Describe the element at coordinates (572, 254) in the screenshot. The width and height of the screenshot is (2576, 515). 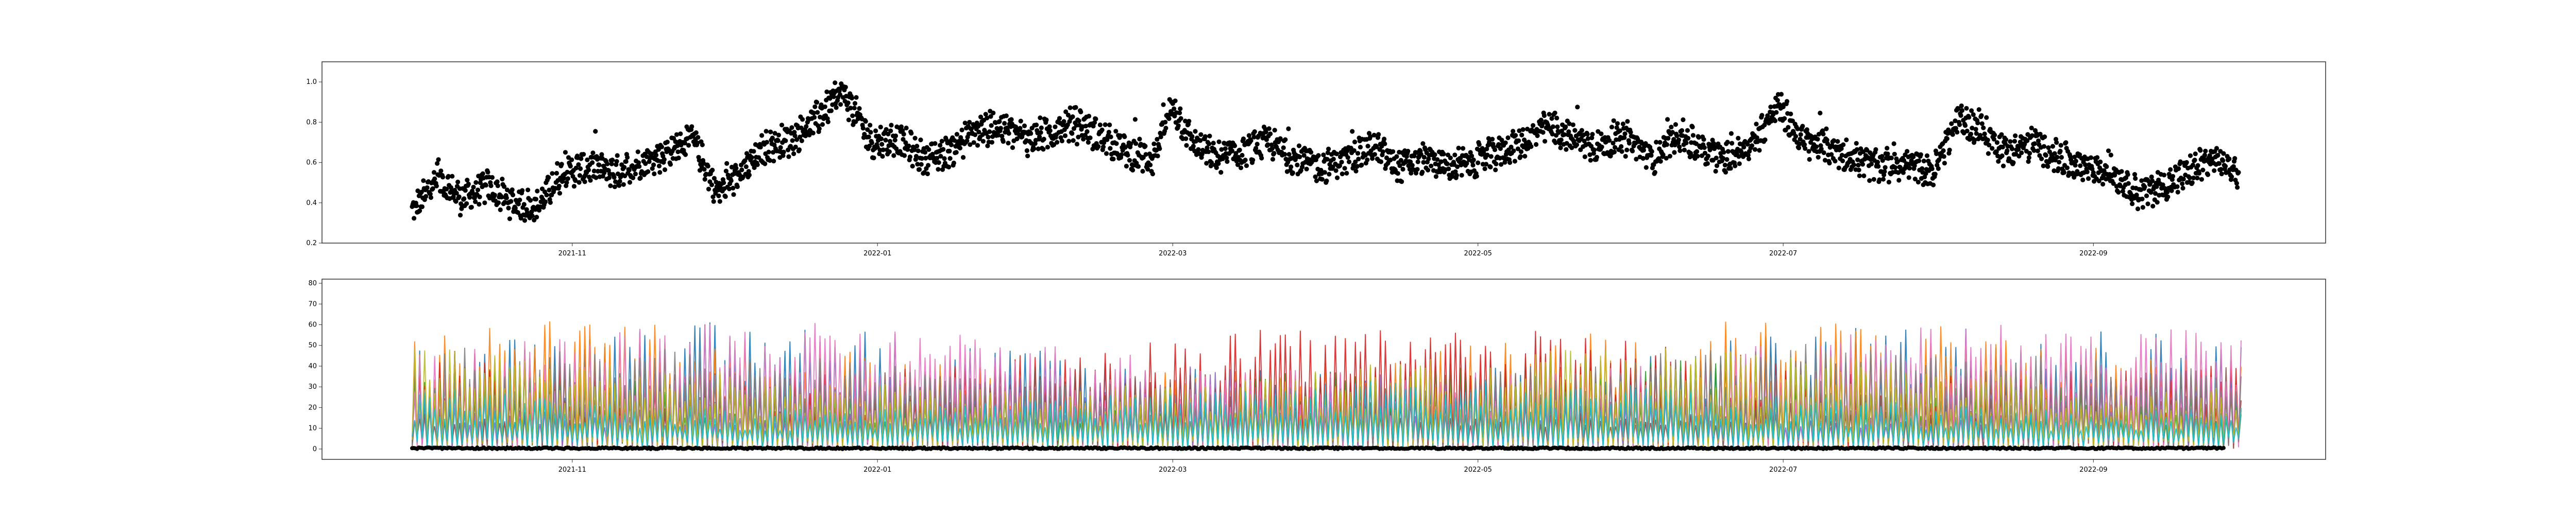
I see `x-tick-label: 2021-11` at that location.